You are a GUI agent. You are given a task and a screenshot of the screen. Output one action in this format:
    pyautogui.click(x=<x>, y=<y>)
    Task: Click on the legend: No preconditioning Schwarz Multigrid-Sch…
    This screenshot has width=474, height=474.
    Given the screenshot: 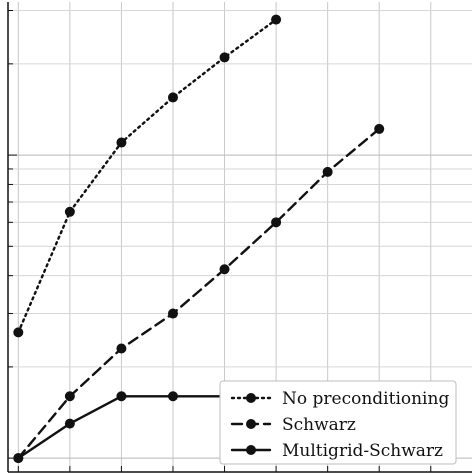 What is the action you would take?
    pyautogui.click(x=338, y=422)
    